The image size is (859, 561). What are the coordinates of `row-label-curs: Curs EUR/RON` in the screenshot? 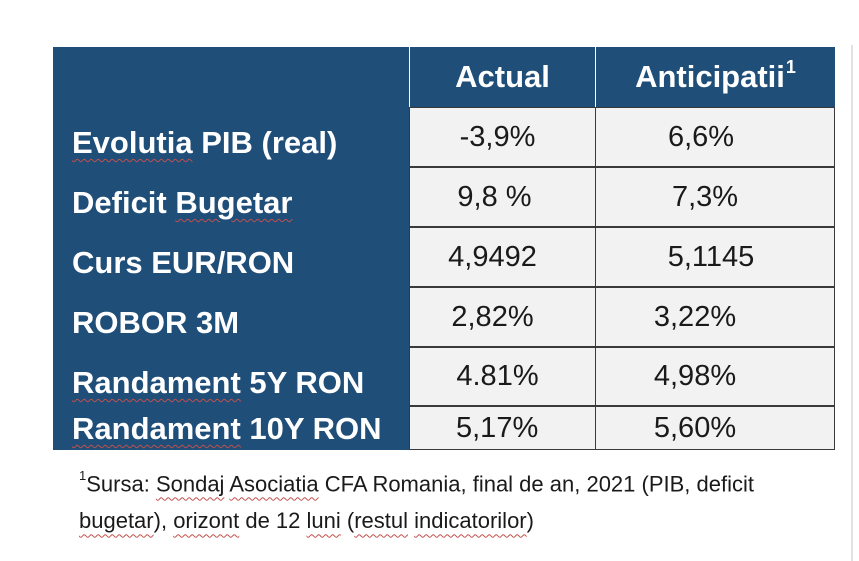 It's located at (183, 262).